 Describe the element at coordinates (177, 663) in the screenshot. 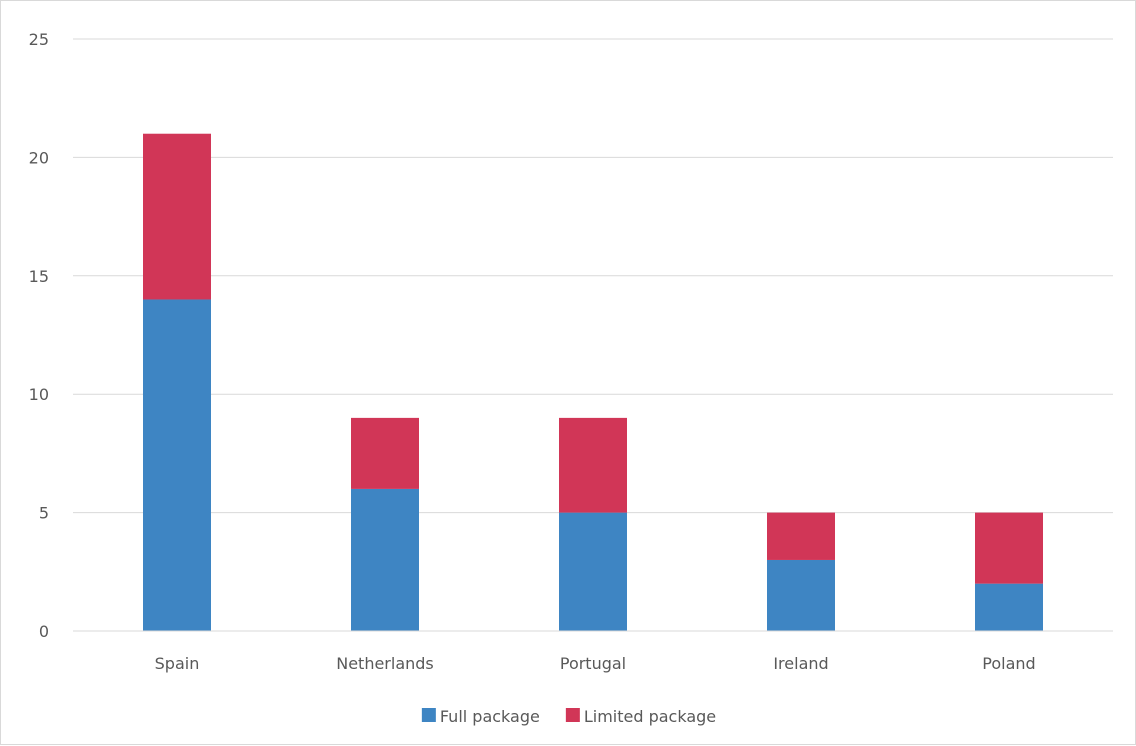

I see `x-tick-label: Spain` at that location.